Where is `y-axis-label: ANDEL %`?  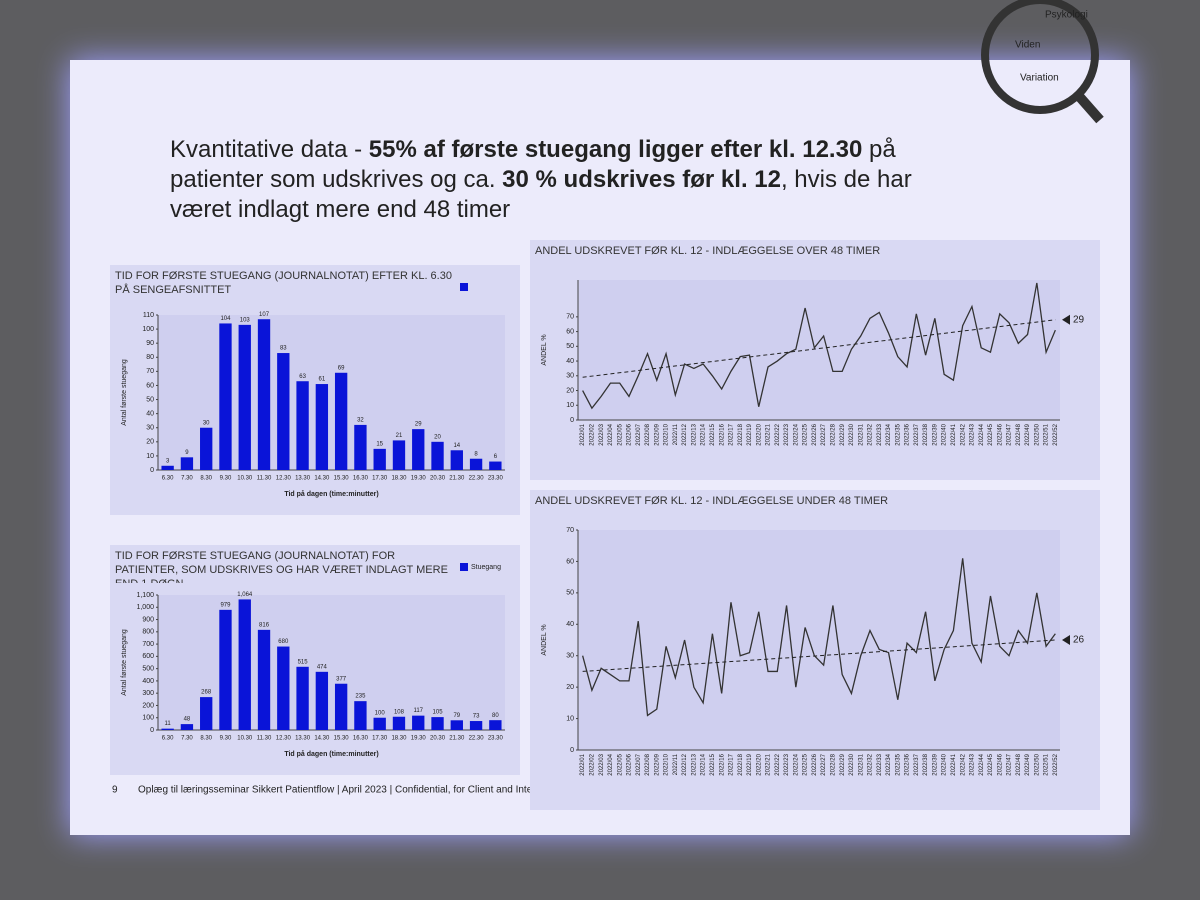 y-axis-label: ANDEL % is located at coordinates (544, 639).